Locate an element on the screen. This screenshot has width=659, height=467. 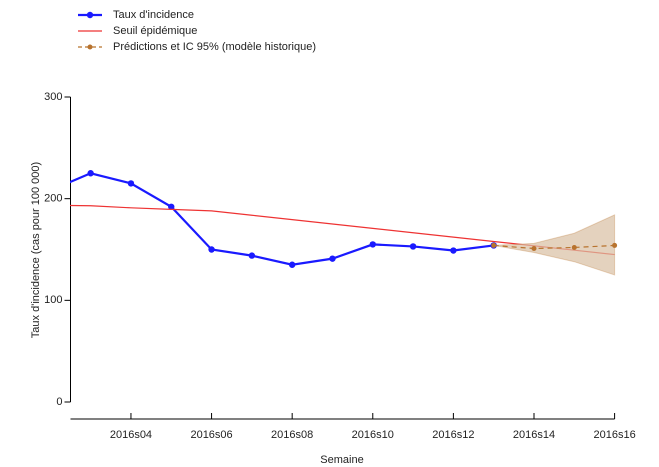
y-tick-label: 200 is located at coordinates (53, 199).